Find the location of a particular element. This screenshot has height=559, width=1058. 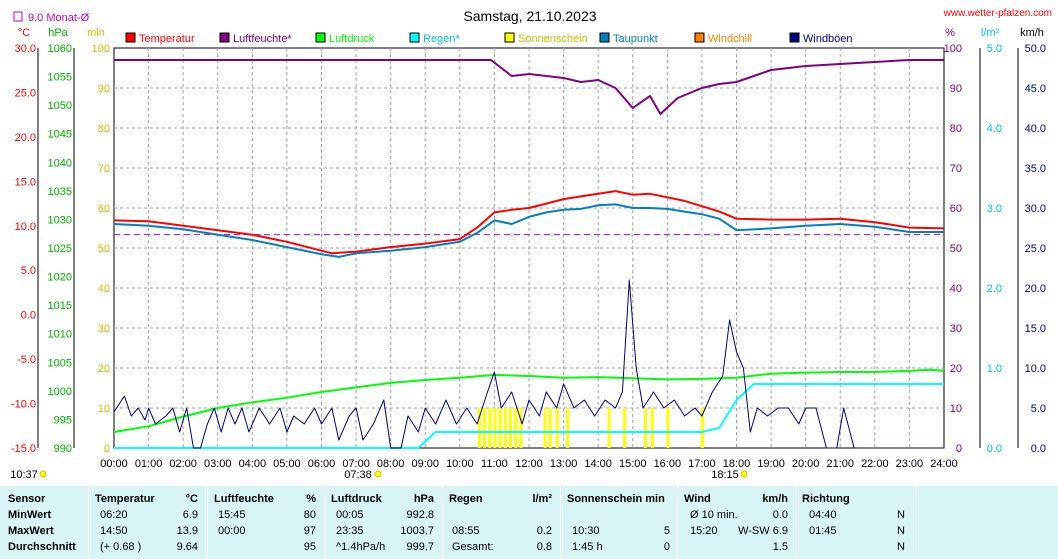

sunshine-time: 1:45 h is located at coordinates (587, 547).